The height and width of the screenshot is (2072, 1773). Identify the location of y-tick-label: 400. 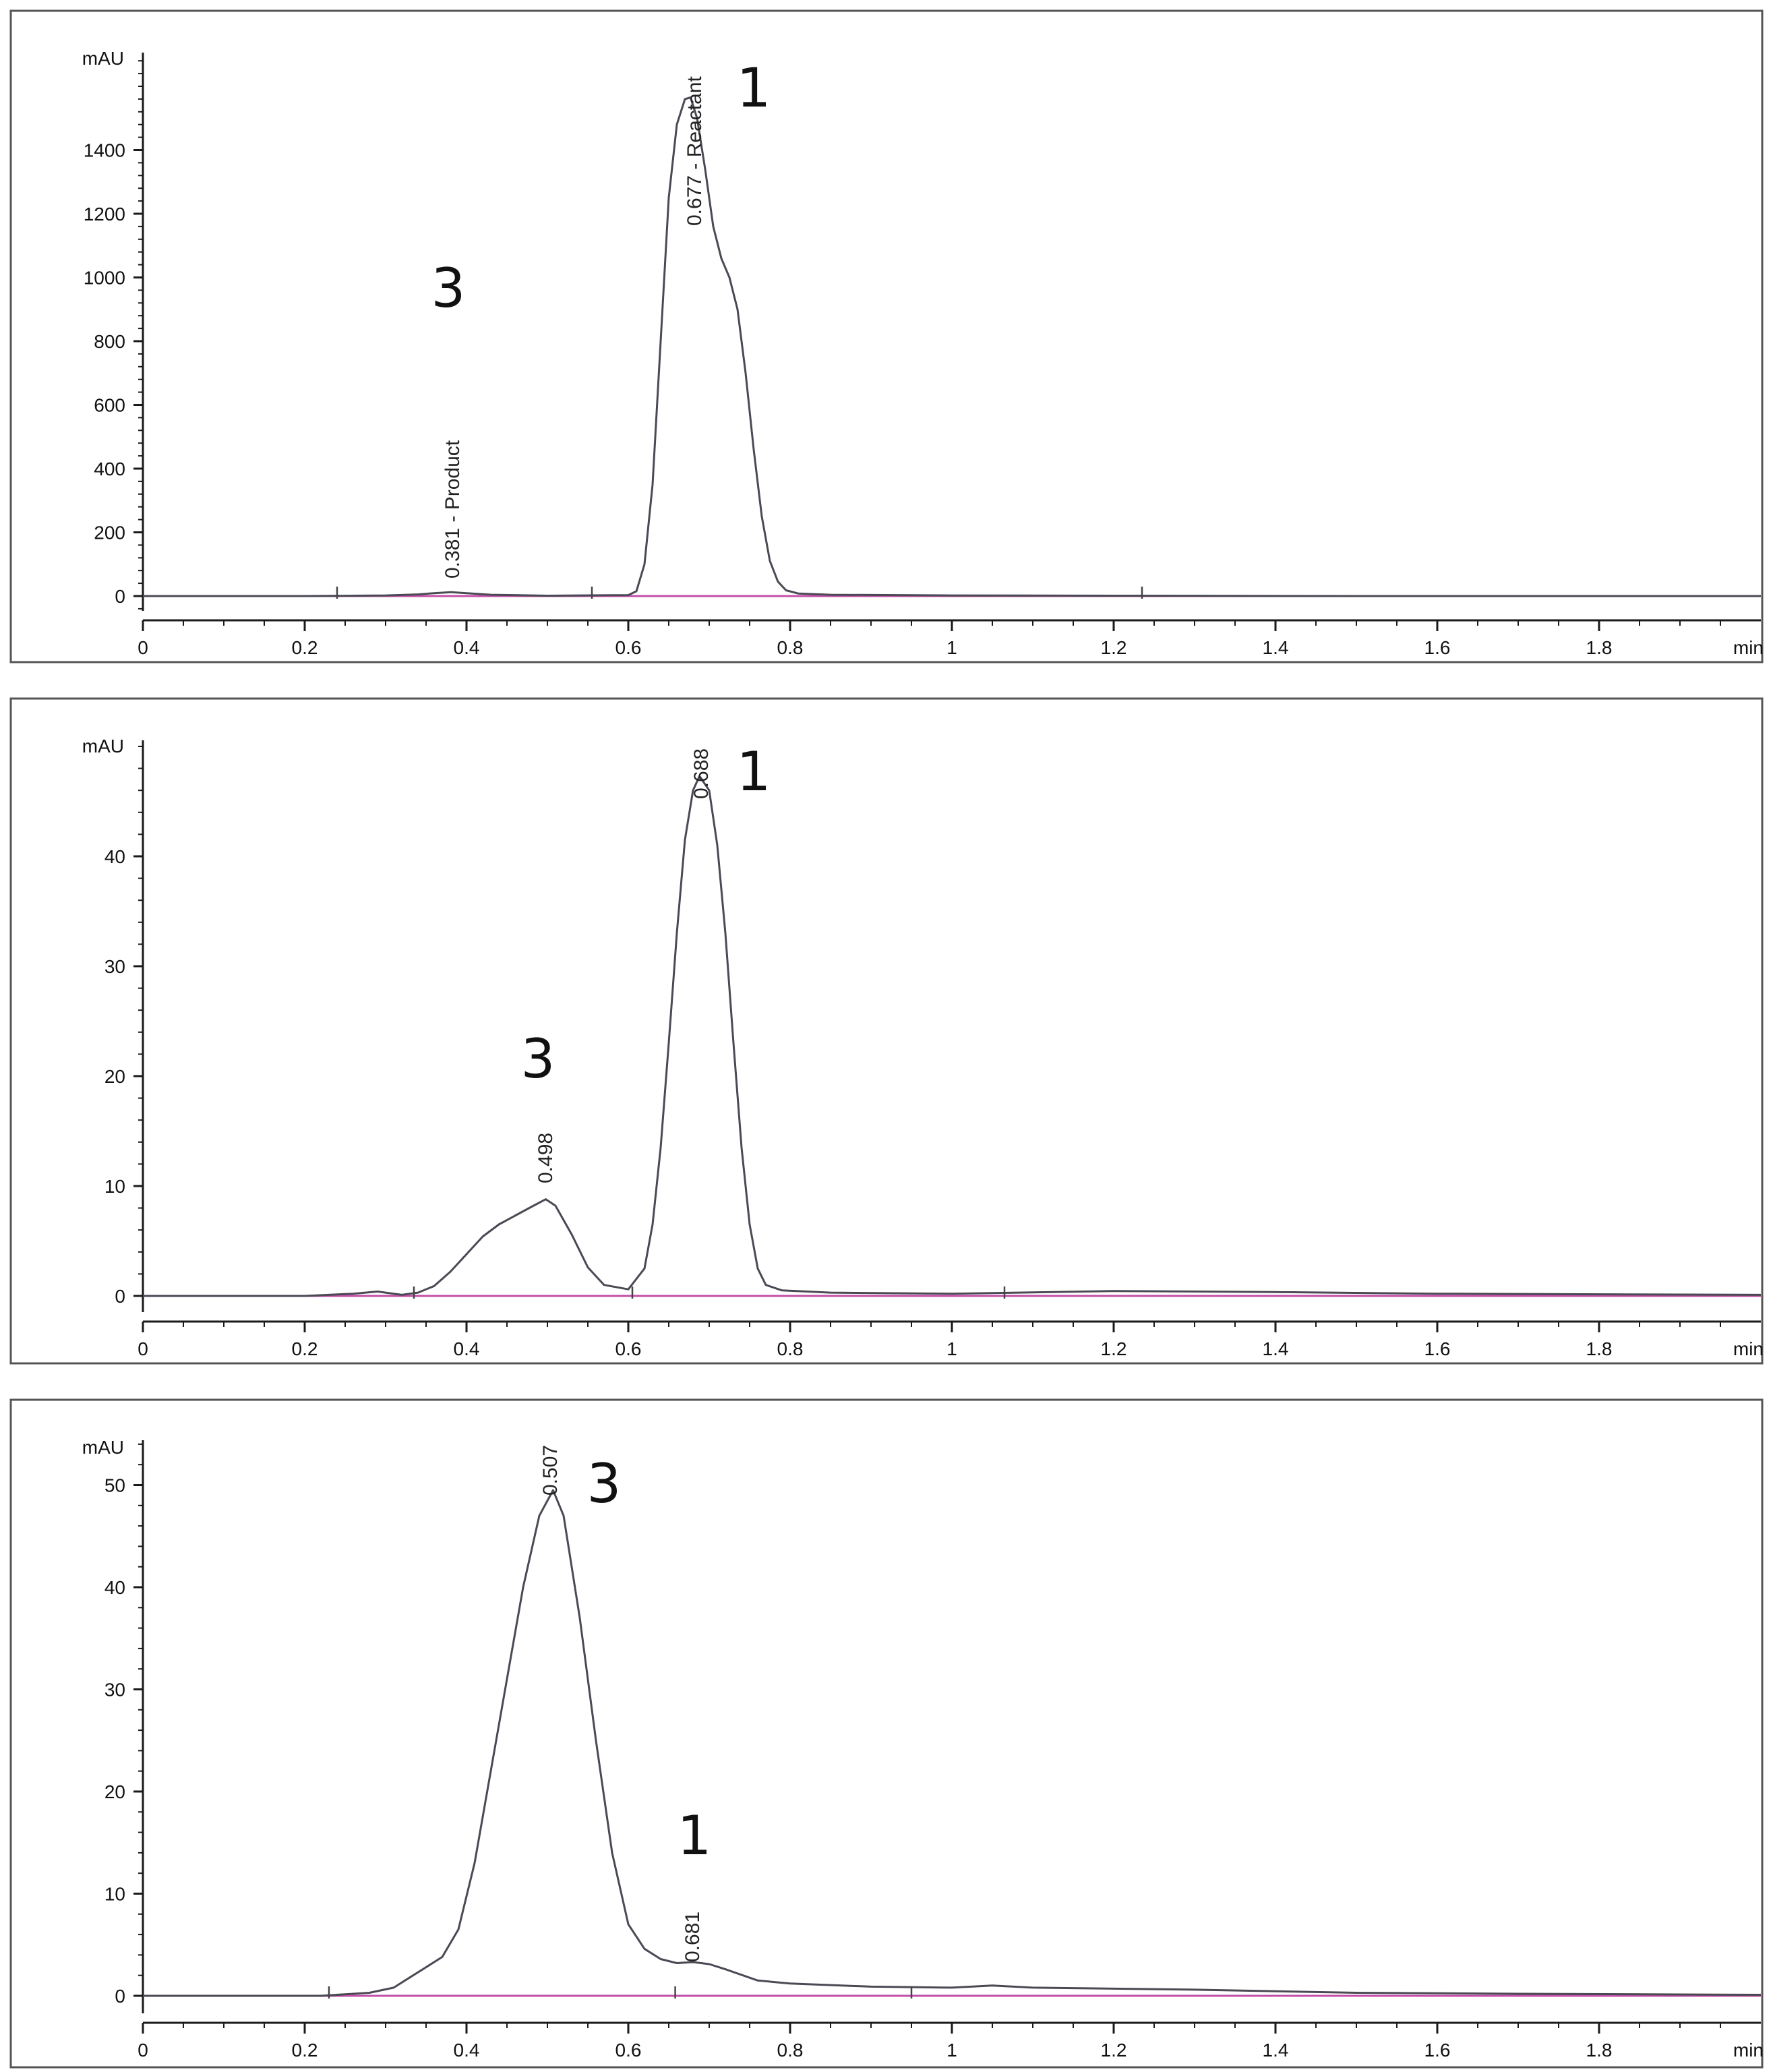
(109, 468).